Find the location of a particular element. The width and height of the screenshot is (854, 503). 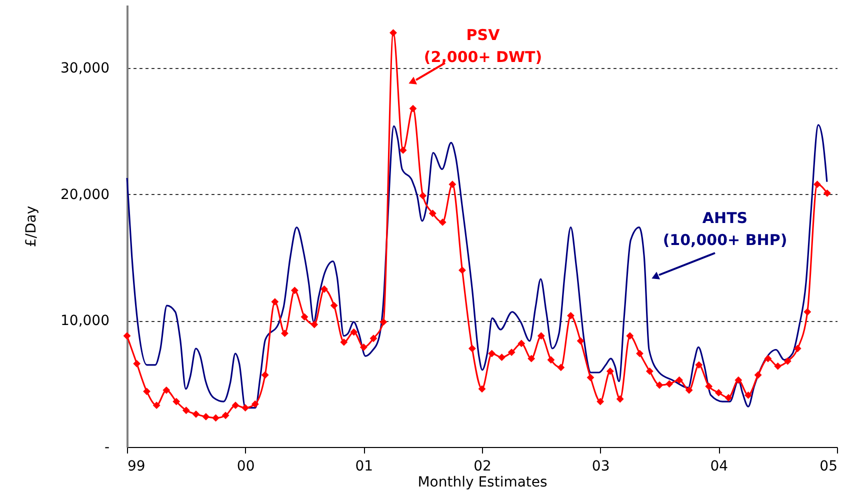

y-tick-label: 20,000 is located at coordinates (85, 194).